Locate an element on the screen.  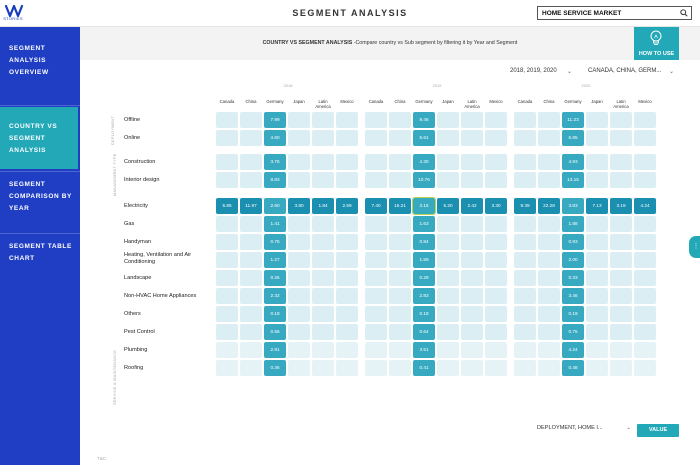
matrix-cell: 6.85 is located at coordinates (573, 138).